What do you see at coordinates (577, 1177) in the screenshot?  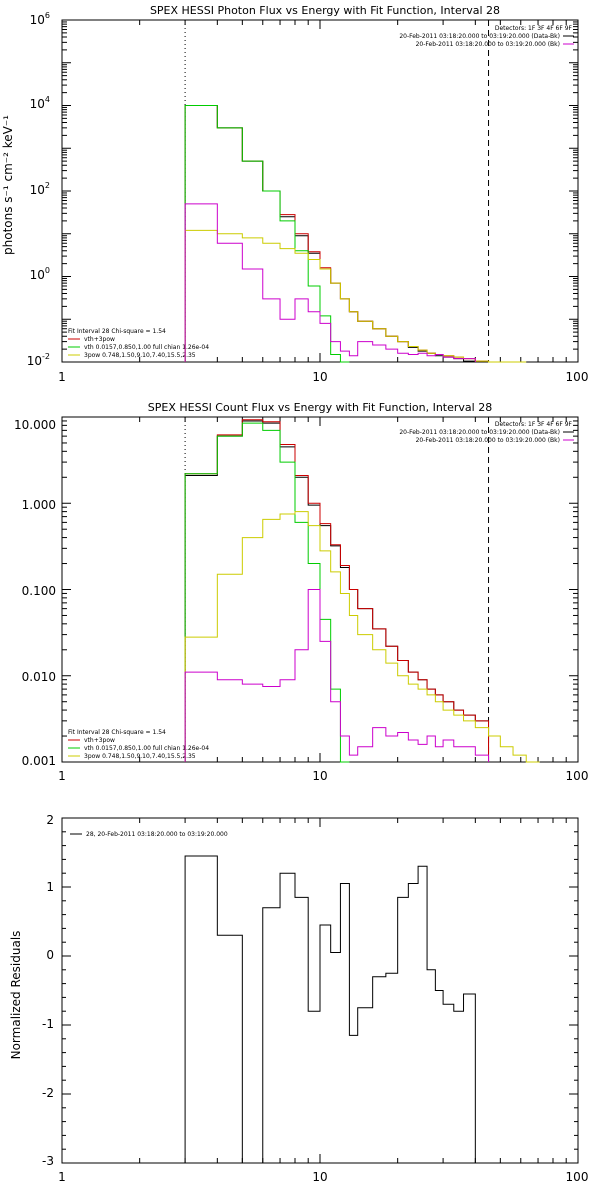 I see `residuals-x-tick-100: 100` at bounding box center [577, 1177].